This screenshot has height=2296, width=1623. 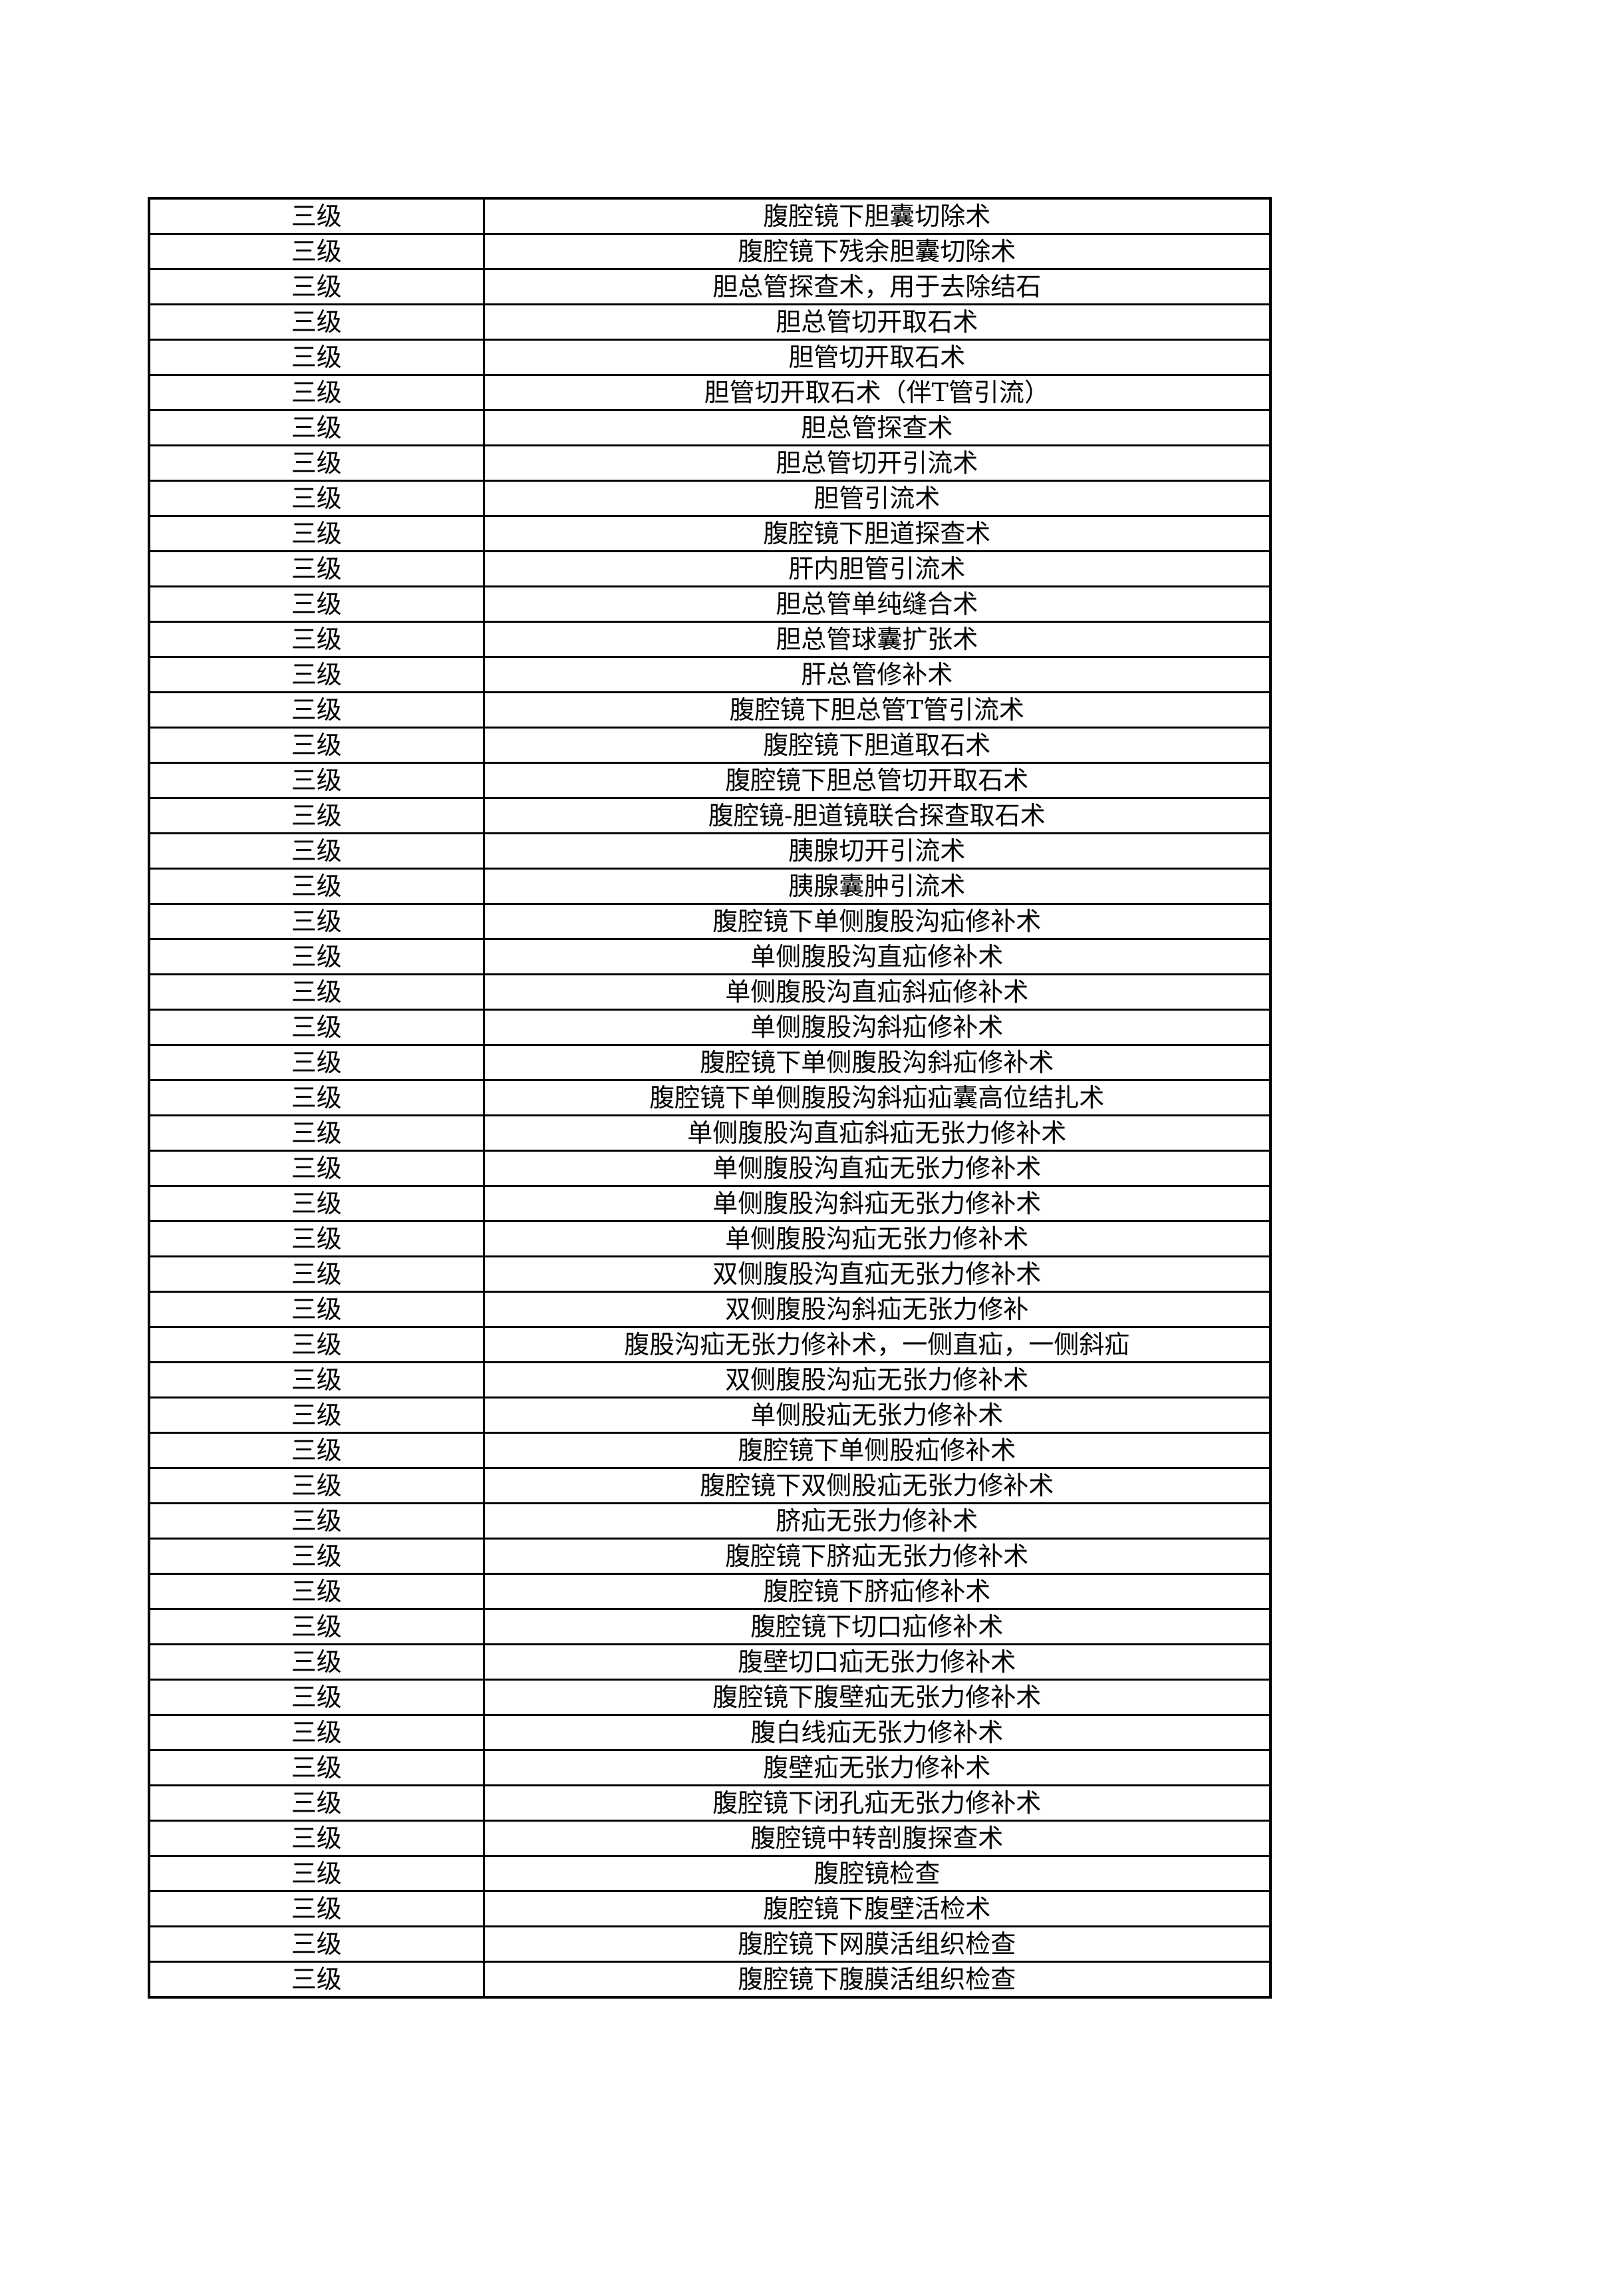 I want to click on procedure-name-cell: 肝总管修补术, so click(x=877, y=674).